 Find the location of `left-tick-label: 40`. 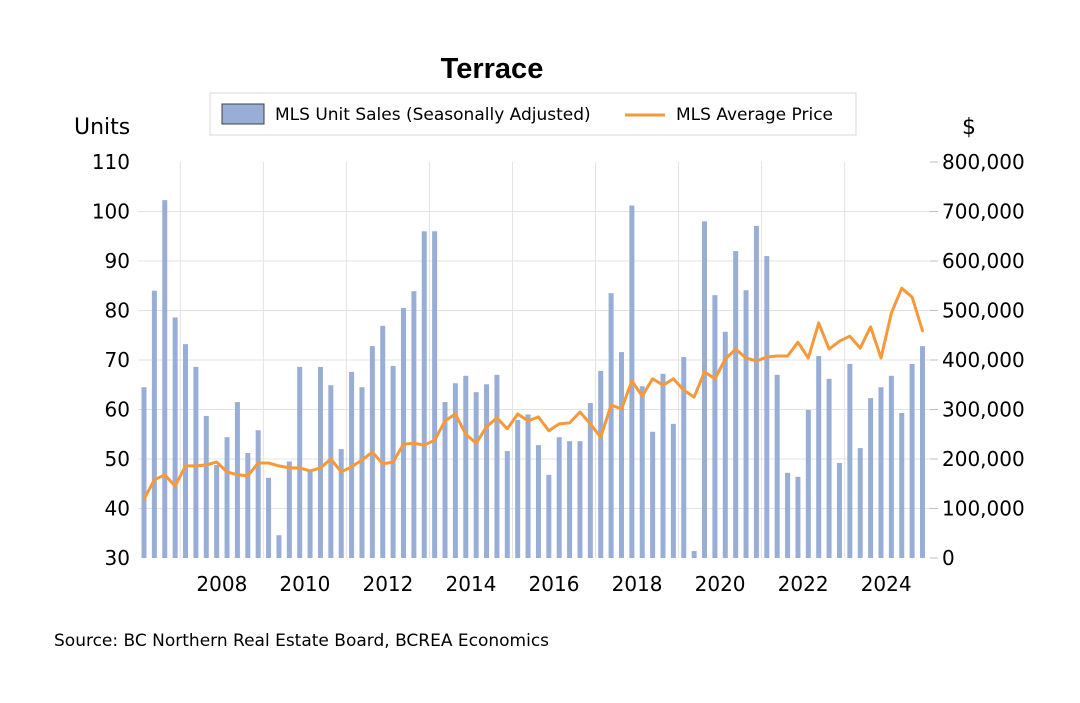

left-tick-label: 40 is located at coordinates (117, 509).